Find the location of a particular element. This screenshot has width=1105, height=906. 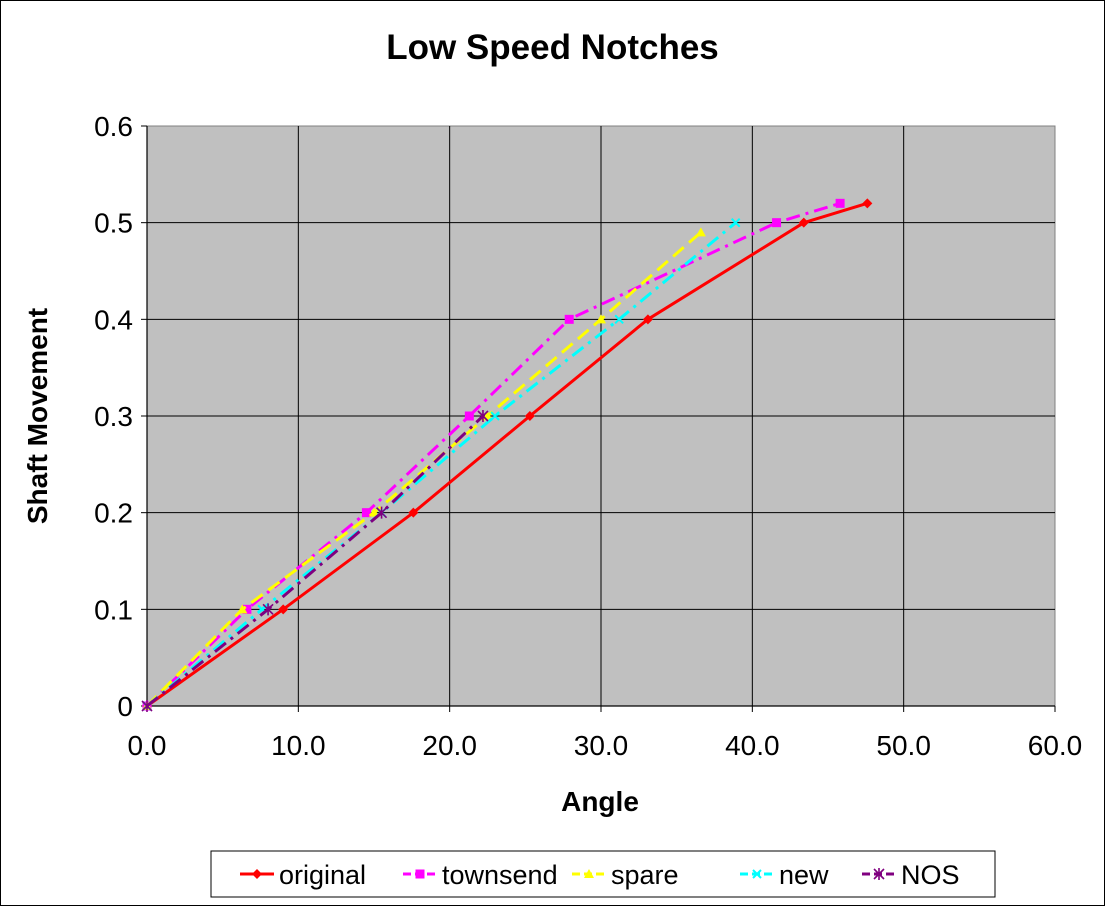

y-tick-label: 0.6 is located at coordinates (113, 126).